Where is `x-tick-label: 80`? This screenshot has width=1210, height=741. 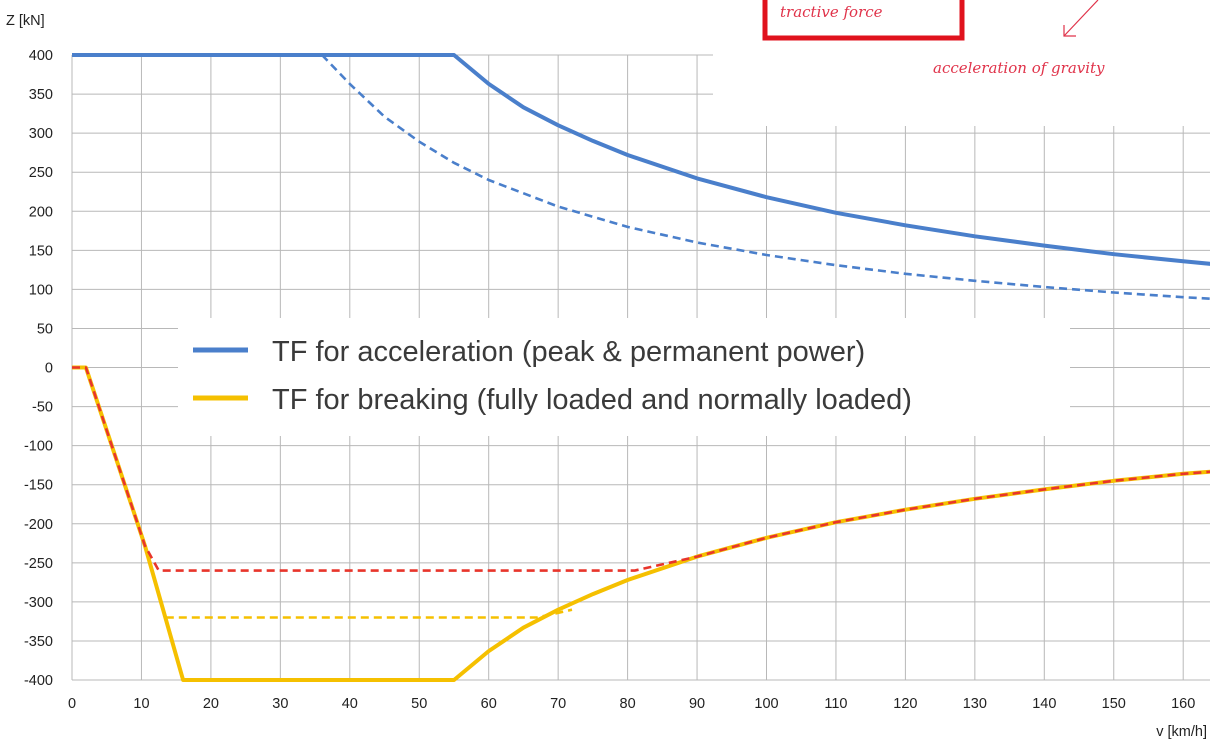
x-tick-label: 80 is located at coordinates (628, 704).